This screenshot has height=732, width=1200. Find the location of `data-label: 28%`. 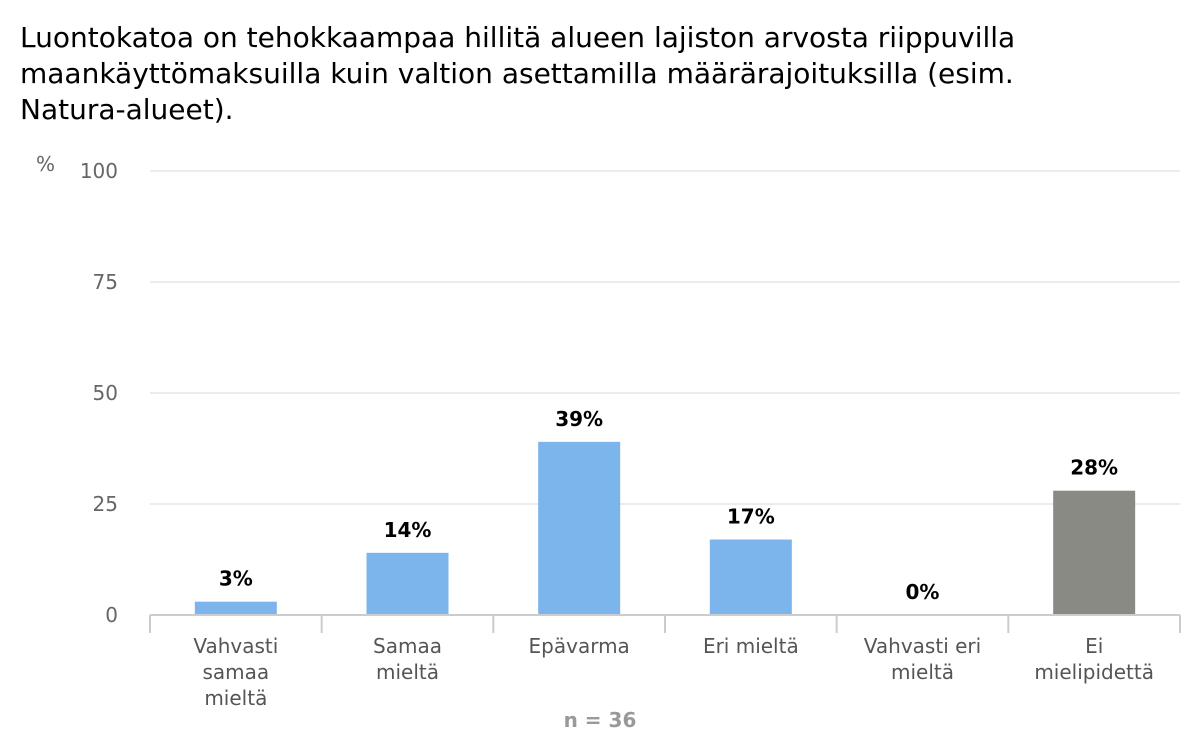

data-label: 28% is located at coordinates (1094, 468).